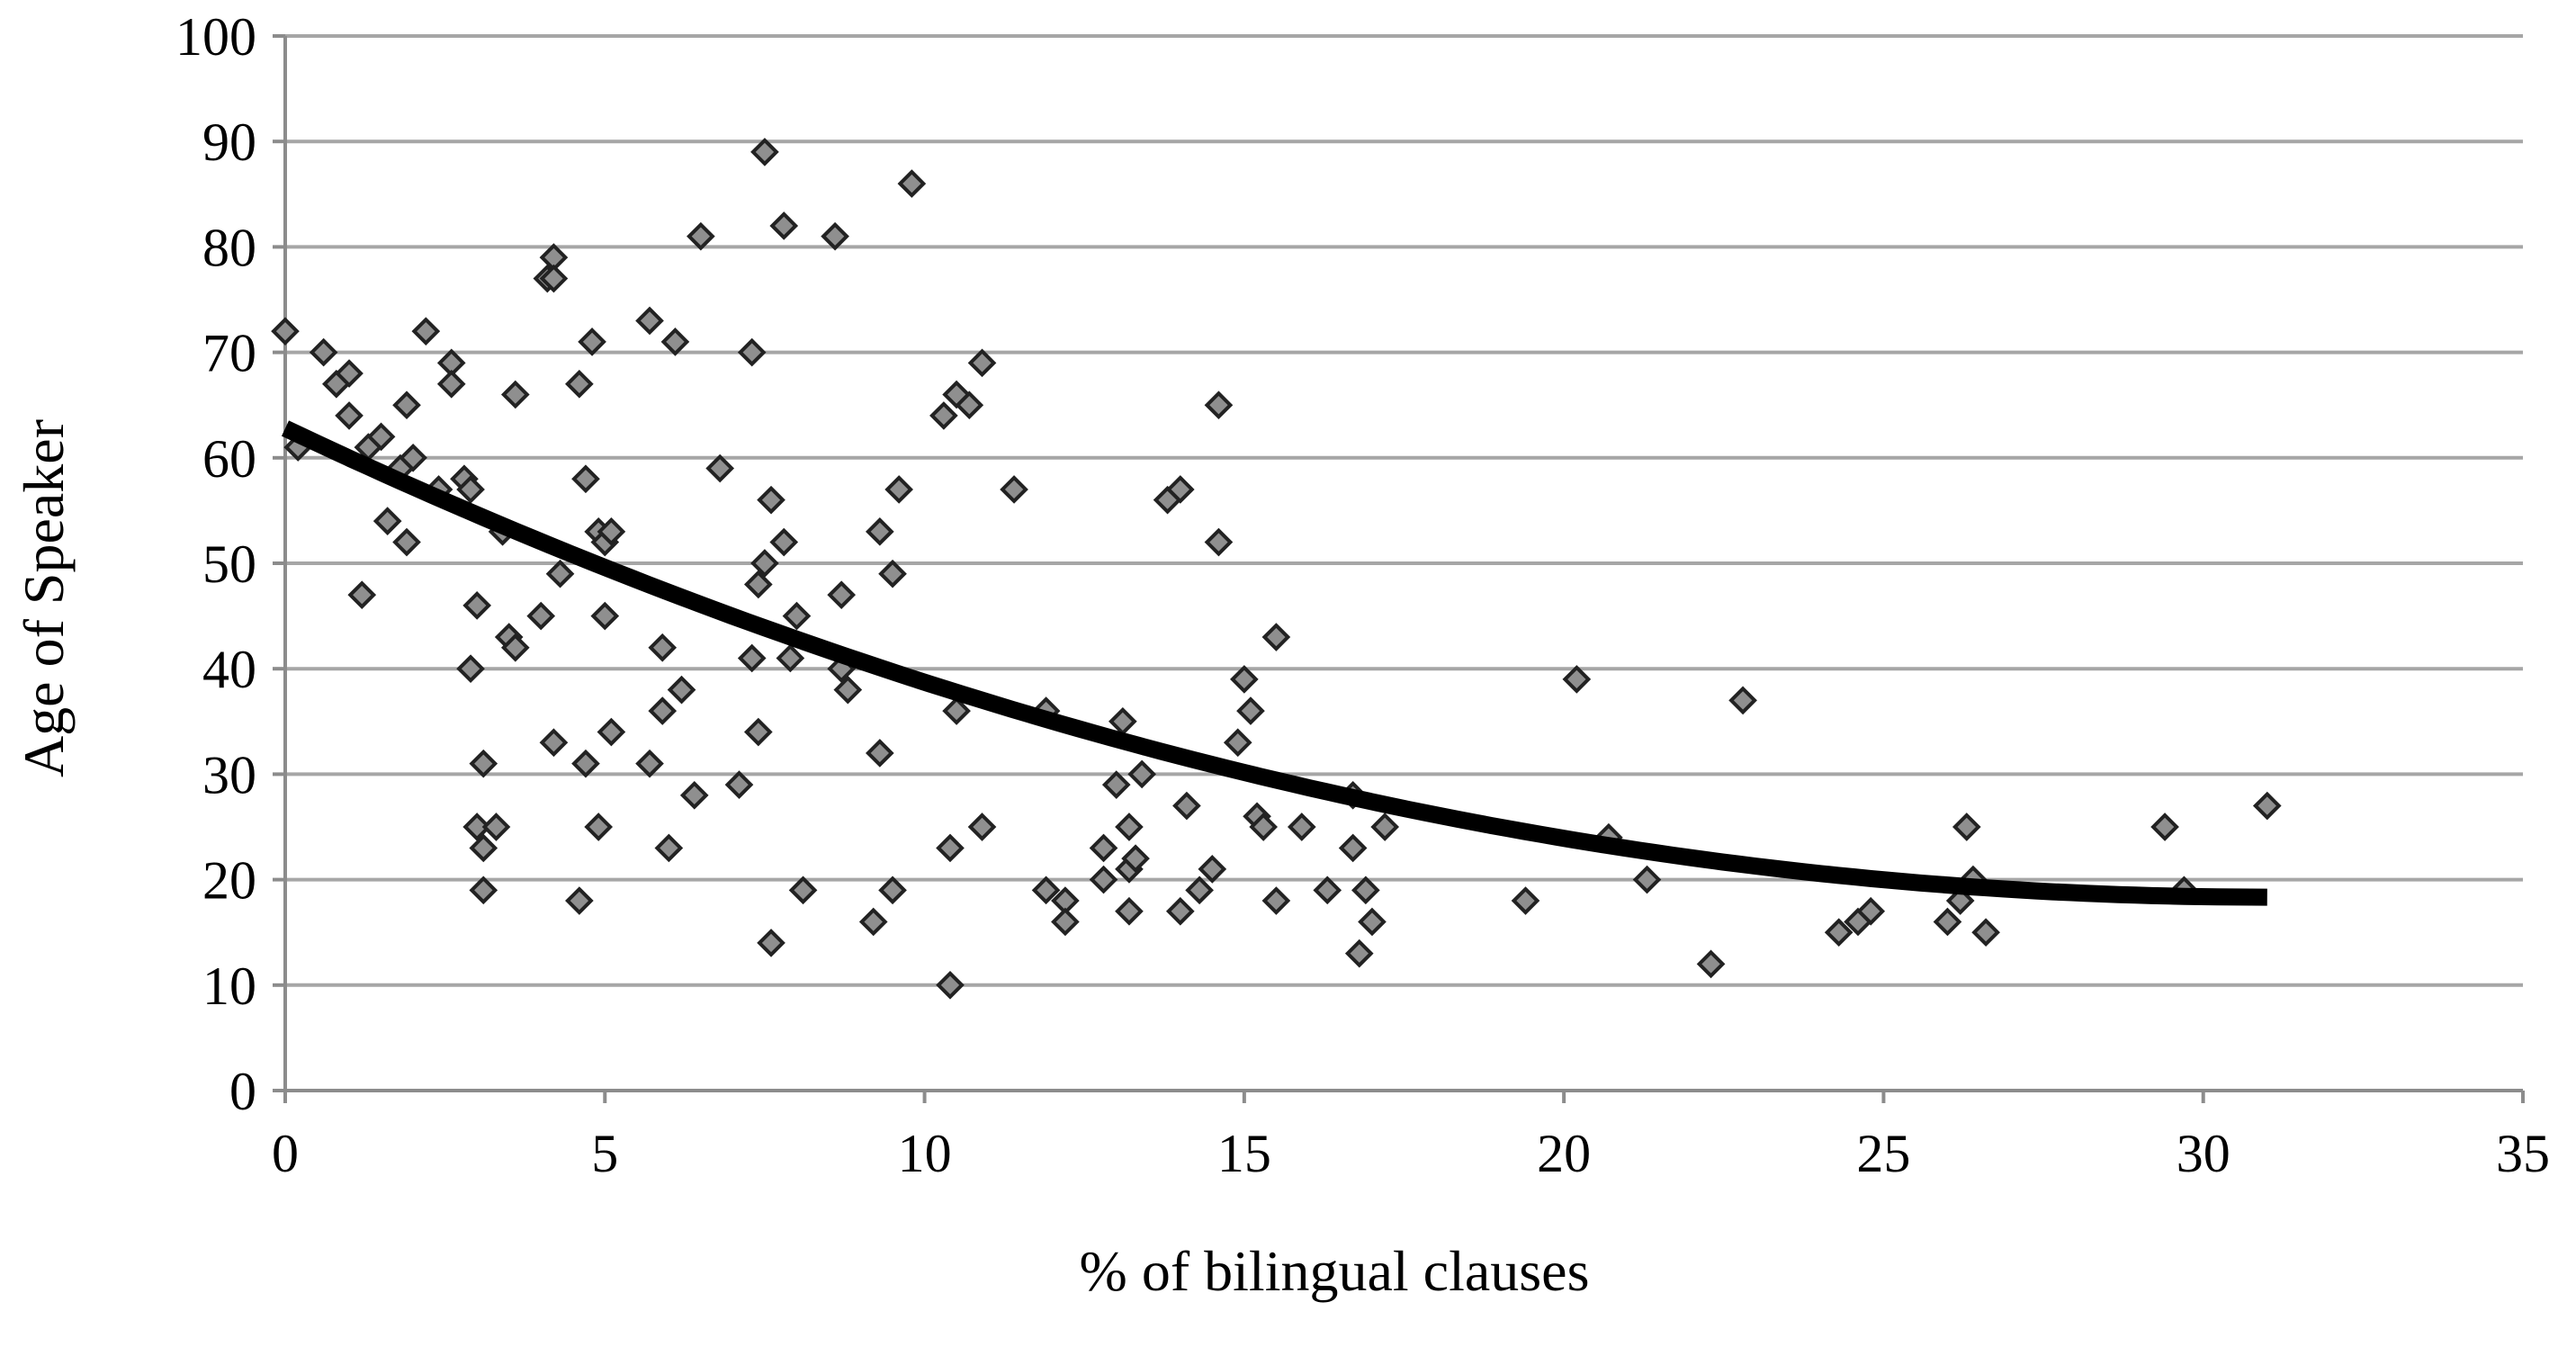  I want to click on x-tick-label: 0, so click(286, 1153).